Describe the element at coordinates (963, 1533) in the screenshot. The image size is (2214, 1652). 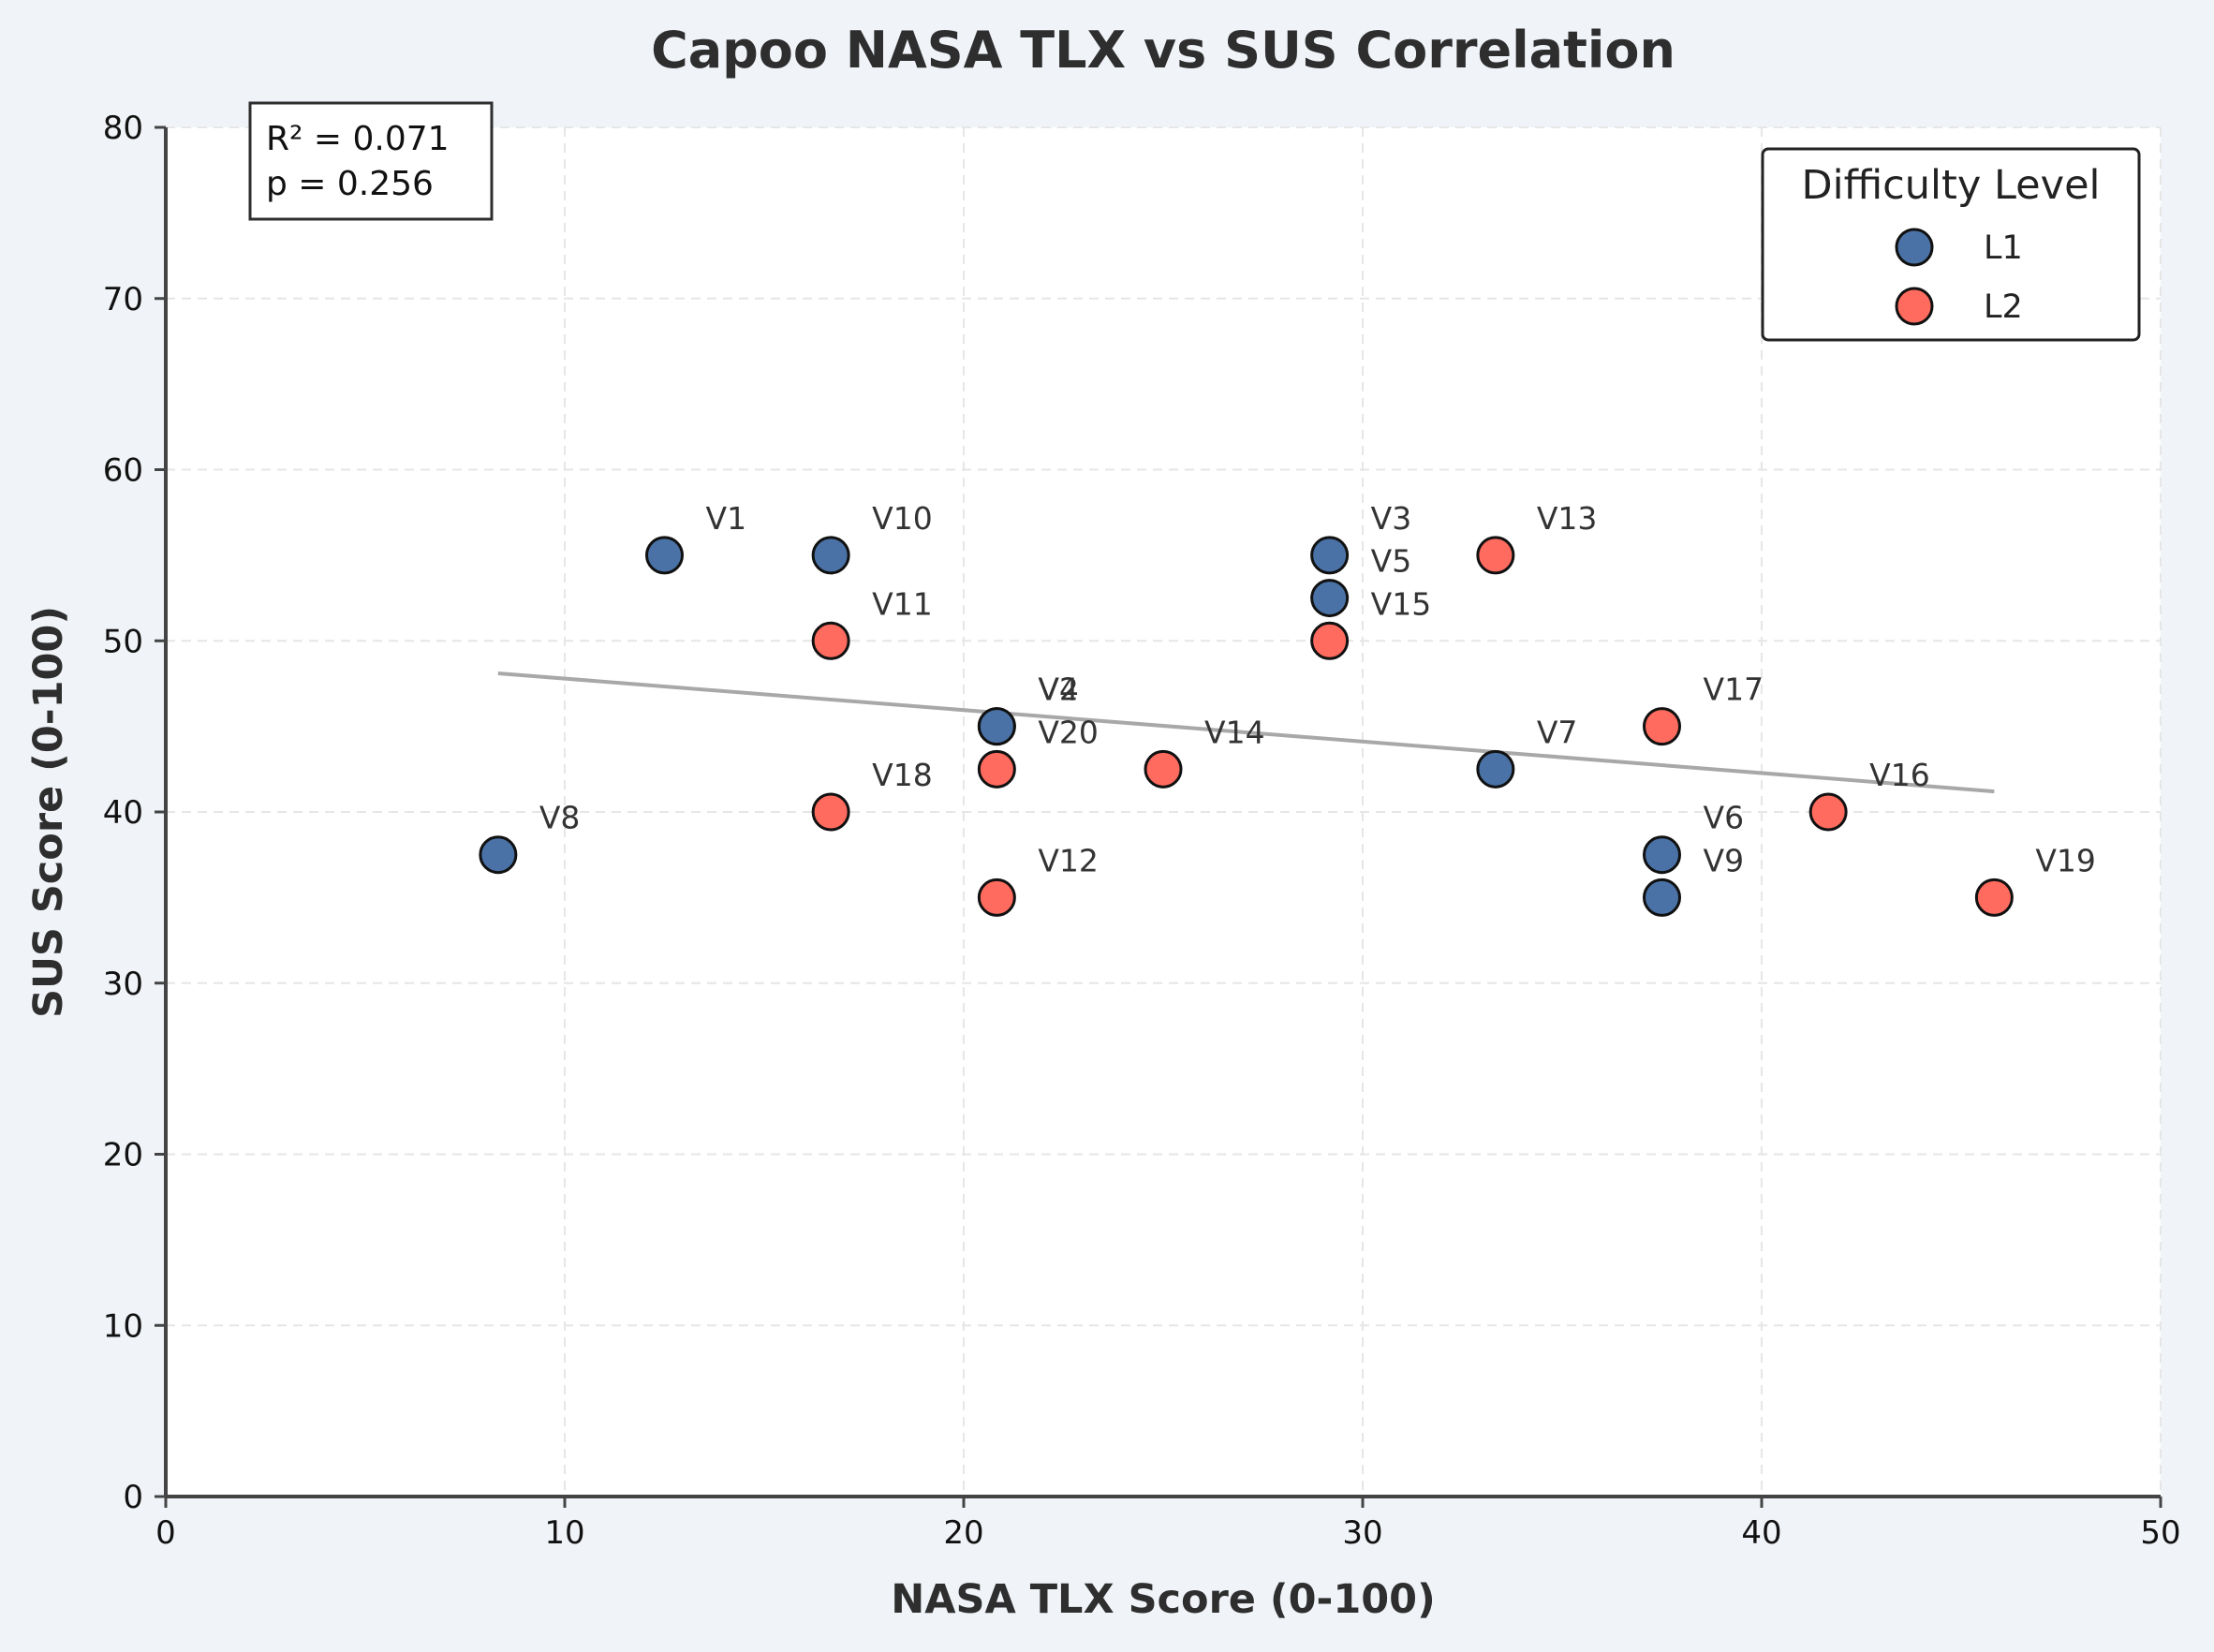
I see `x-tick-label: 20` at that location.